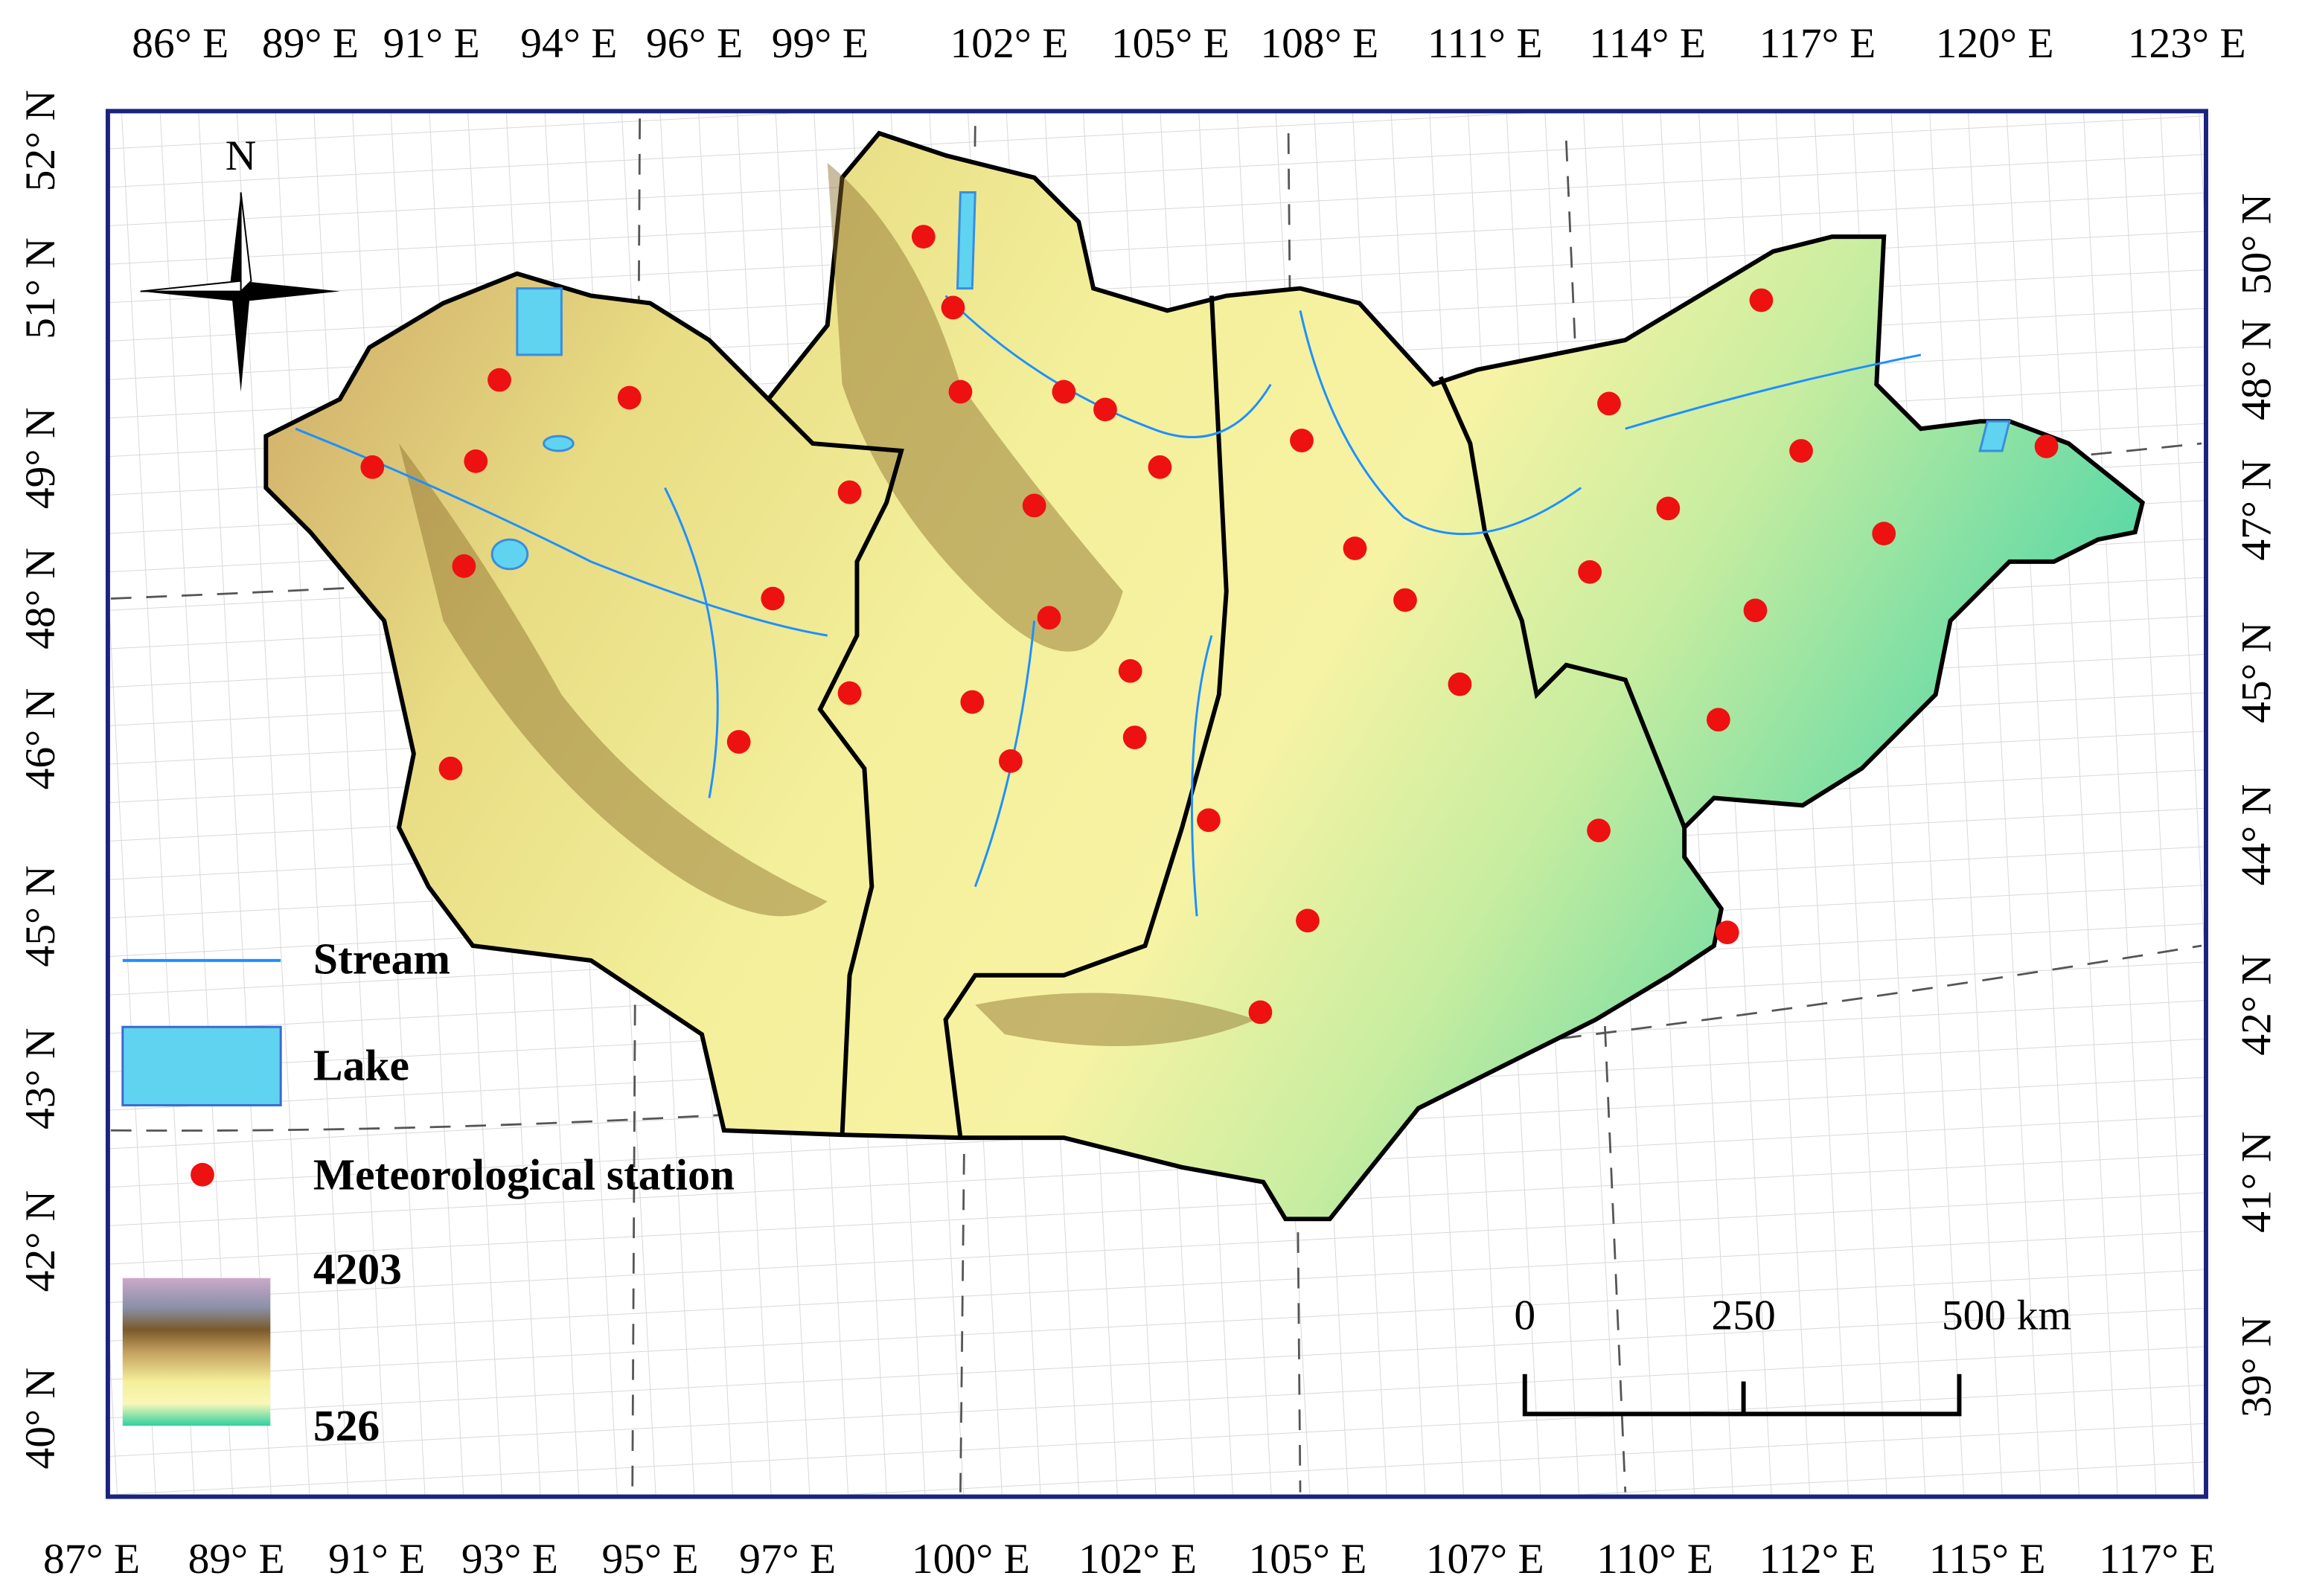 The image size is (2305, 1596). Describe the element at coordinates (41, 739) in the screenshot. I see `left-lat-label: 46° N` at that location.